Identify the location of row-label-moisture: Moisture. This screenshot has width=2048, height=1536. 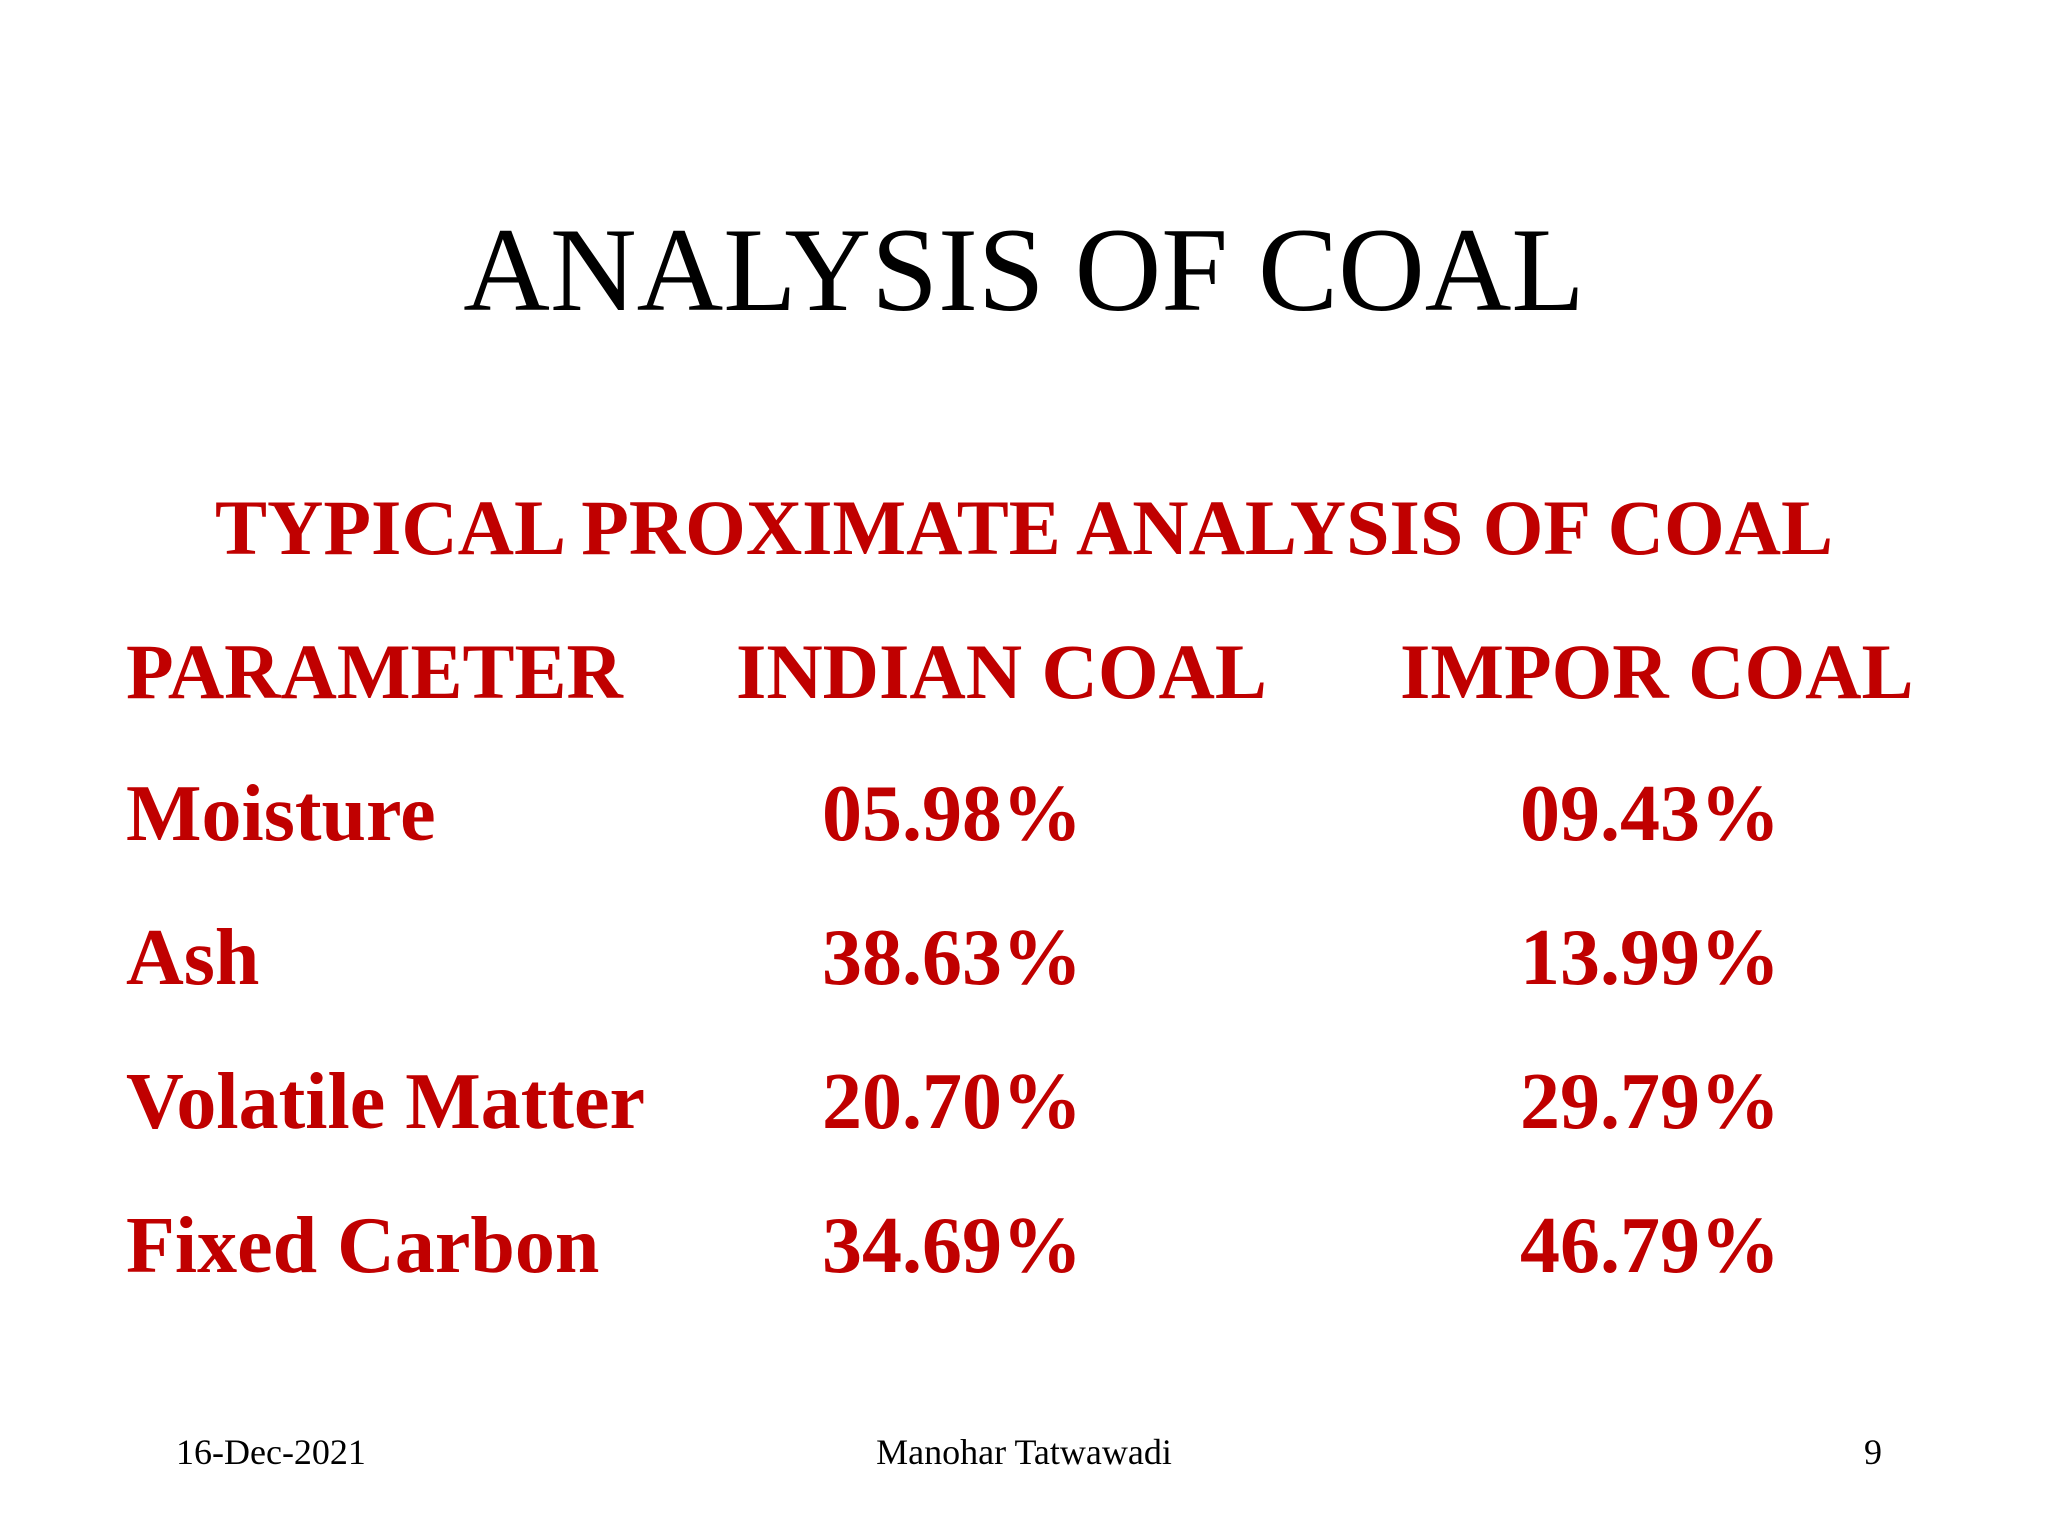
(281, 814).